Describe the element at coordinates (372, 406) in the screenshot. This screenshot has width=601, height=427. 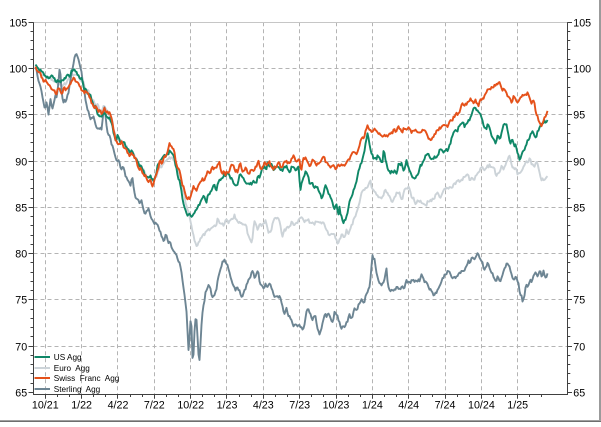
I see `svg-text: 1/24` at that location.